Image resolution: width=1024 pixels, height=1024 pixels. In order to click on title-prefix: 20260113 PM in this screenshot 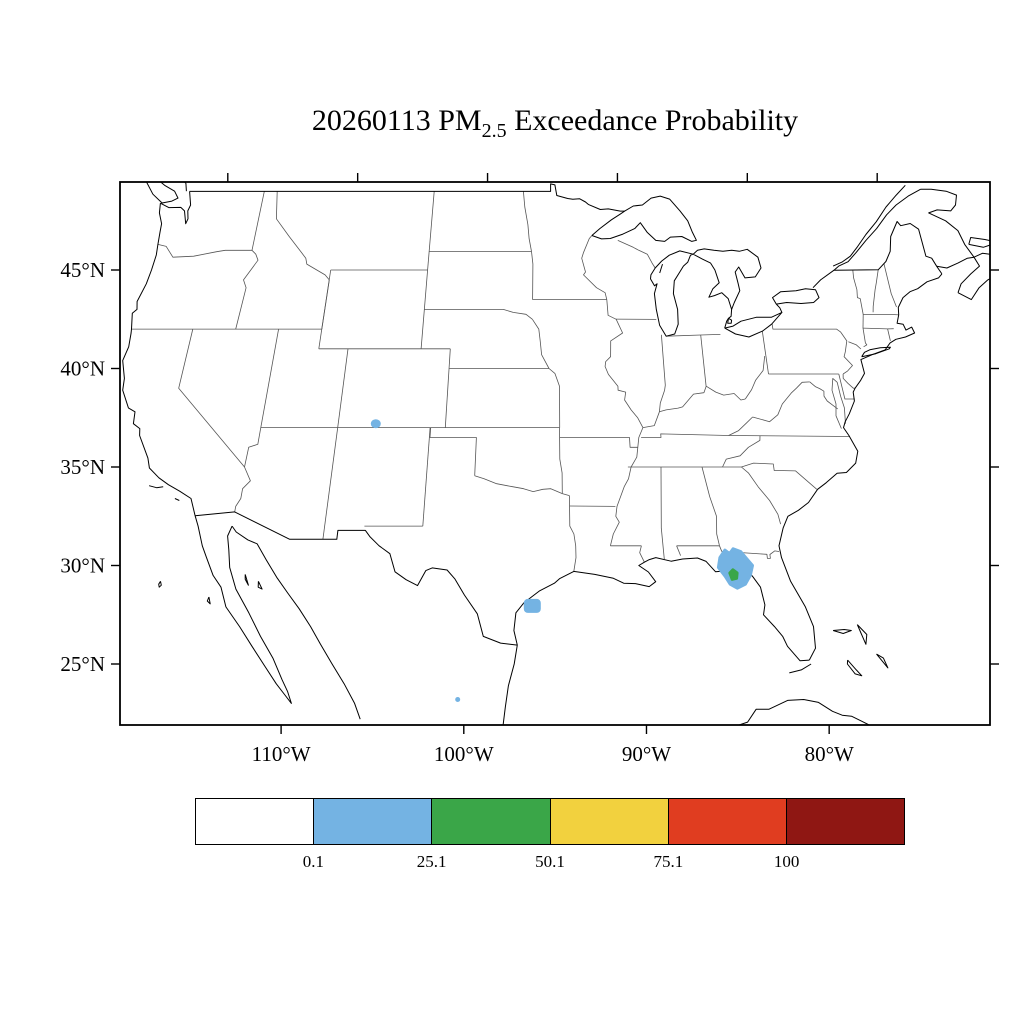, I will do `click(396, 120)`.